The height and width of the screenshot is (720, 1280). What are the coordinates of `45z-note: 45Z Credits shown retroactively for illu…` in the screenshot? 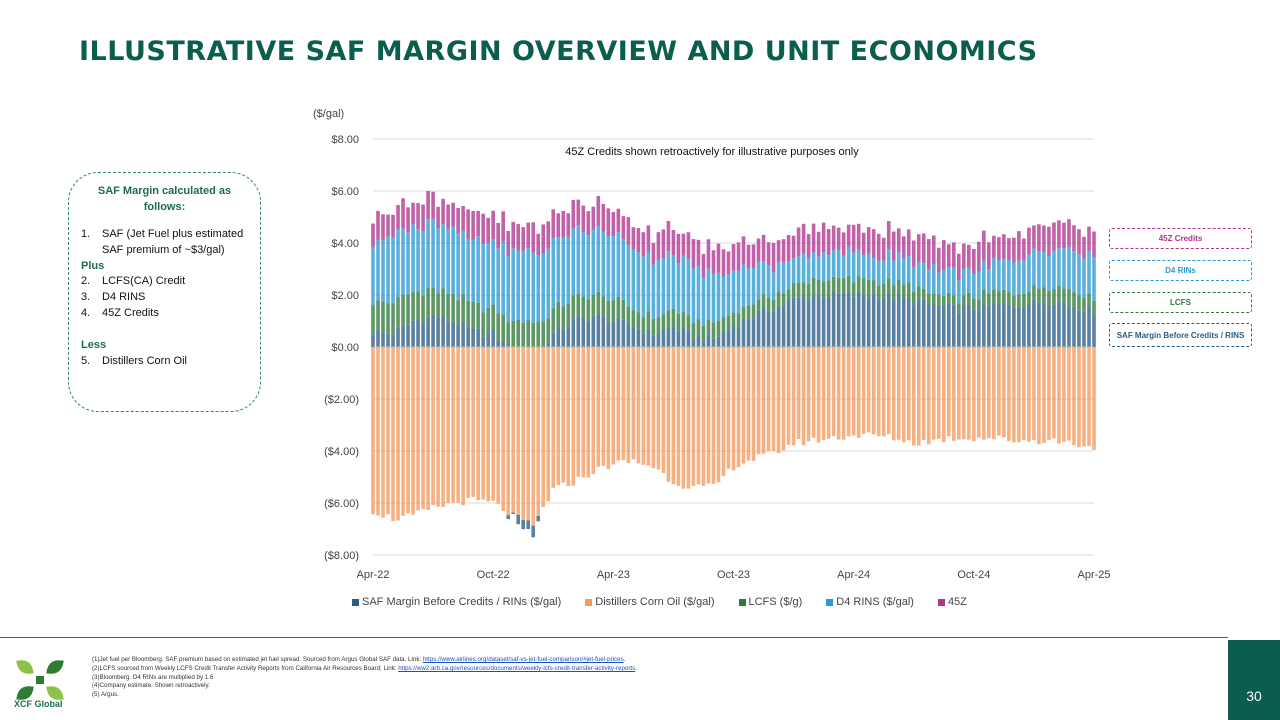 It's located at (712, 152).